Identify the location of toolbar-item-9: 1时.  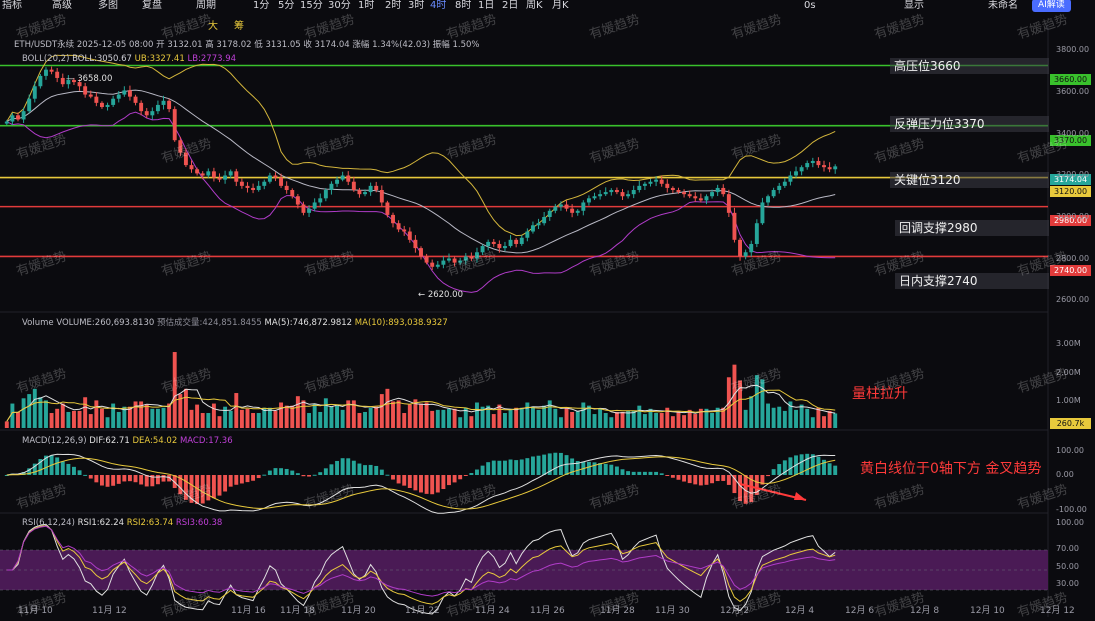
(366, 5).